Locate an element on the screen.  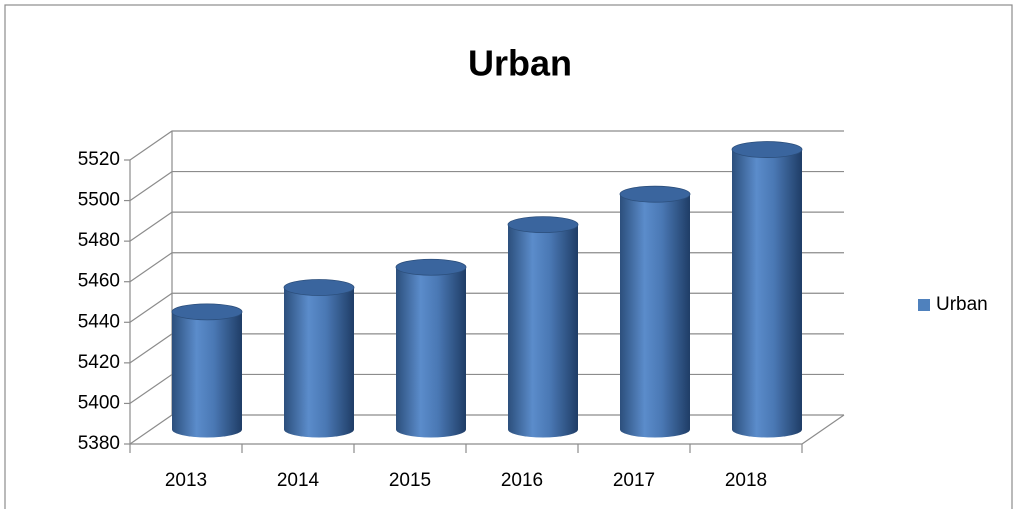
x-tick-label: 2017 is located at coordinates (634, 480).